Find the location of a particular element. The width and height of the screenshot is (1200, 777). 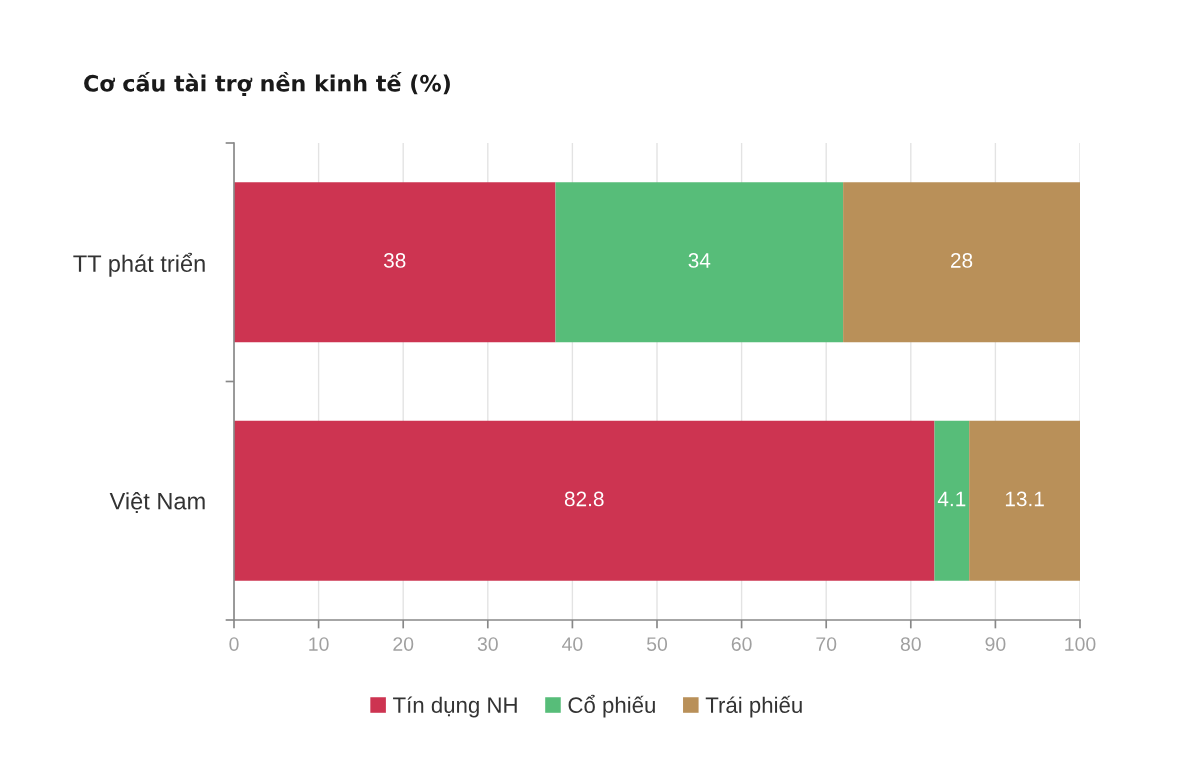

x-tick-label: 50 is located at coordinates (657, 644).